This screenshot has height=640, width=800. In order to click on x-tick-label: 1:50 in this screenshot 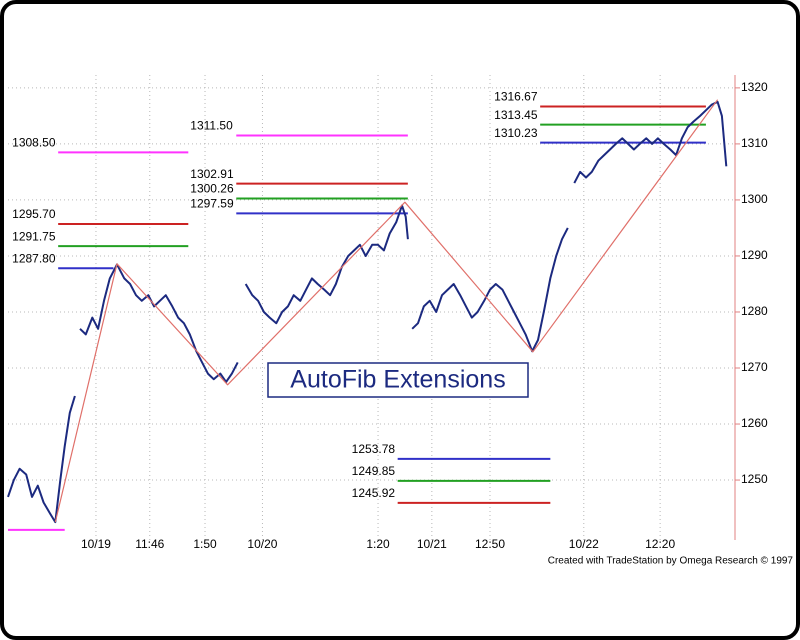, I will do `click(205, 544)`.